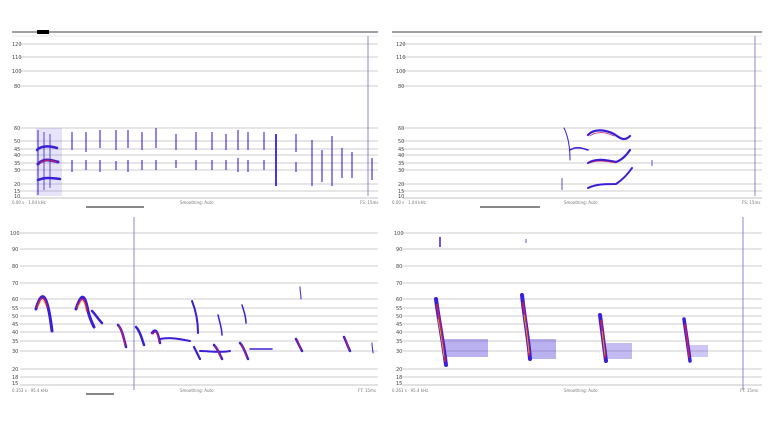 The height and width of the screenshot is (421, 768). I want to click on footer-cursor-readout: 0.261 s · 95.4 kHz, so click(410, 390).